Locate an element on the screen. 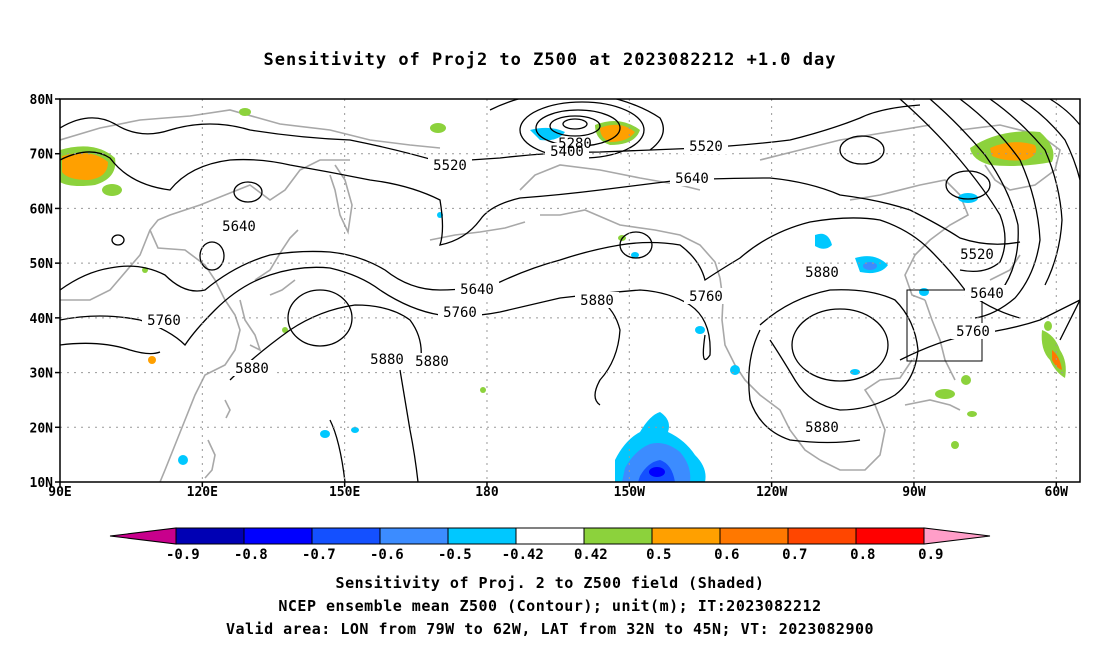  contour-label: 5280 is located at coordinates (575, 144).